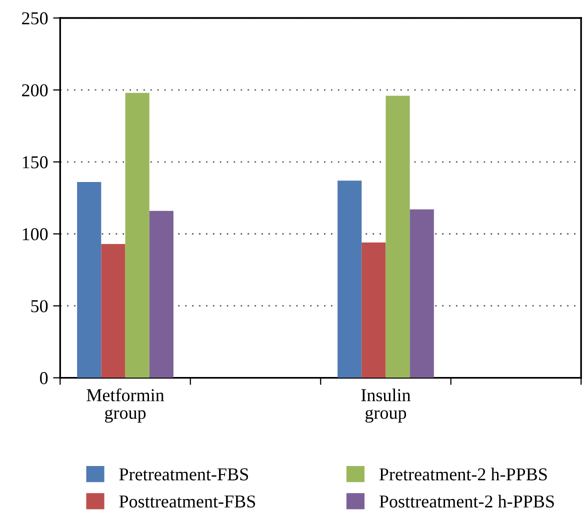  What do you see at coordinates (466, 501) in the screenshot?
I see `legend-label: Posttreatment-2 h-PPBS` at bounding box center [466, 501].